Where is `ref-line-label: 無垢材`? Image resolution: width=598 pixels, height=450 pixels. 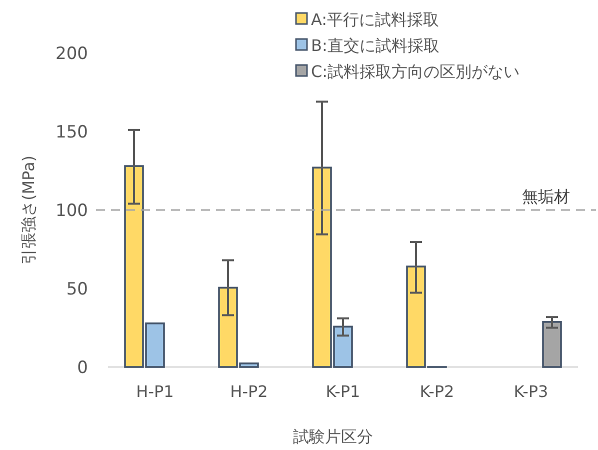 ref-line-label: 無垢材 is located at coordinates (546, 196).